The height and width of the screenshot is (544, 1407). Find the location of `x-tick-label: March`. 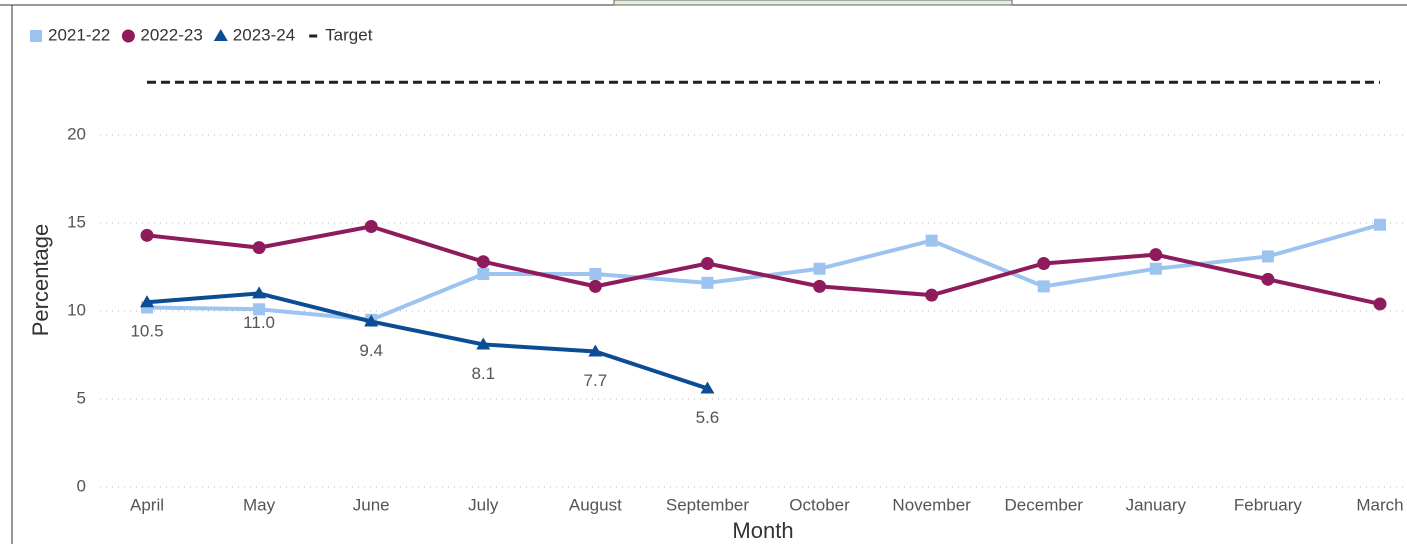

x-tick-label: March is located at coordinates (1379, 504).